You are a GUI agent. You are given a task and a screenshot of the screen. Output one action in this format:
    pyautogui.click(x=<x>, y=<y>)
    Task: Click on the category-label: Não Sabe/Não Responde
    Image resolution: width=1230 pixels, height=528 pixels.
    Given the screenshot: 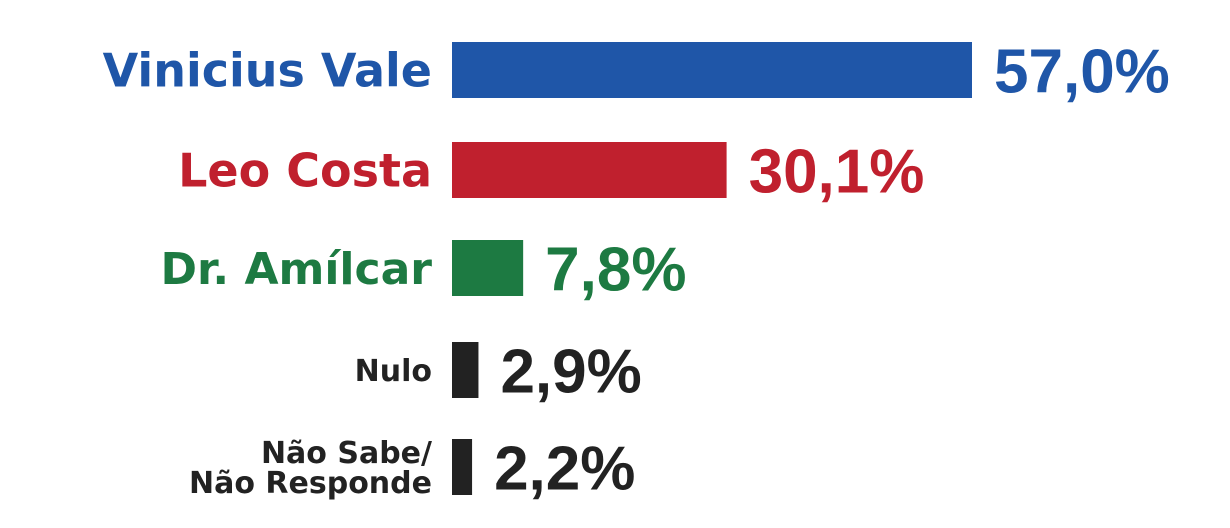 What is the action you would take?
    pyautogui.click(x=310, y=468)
    